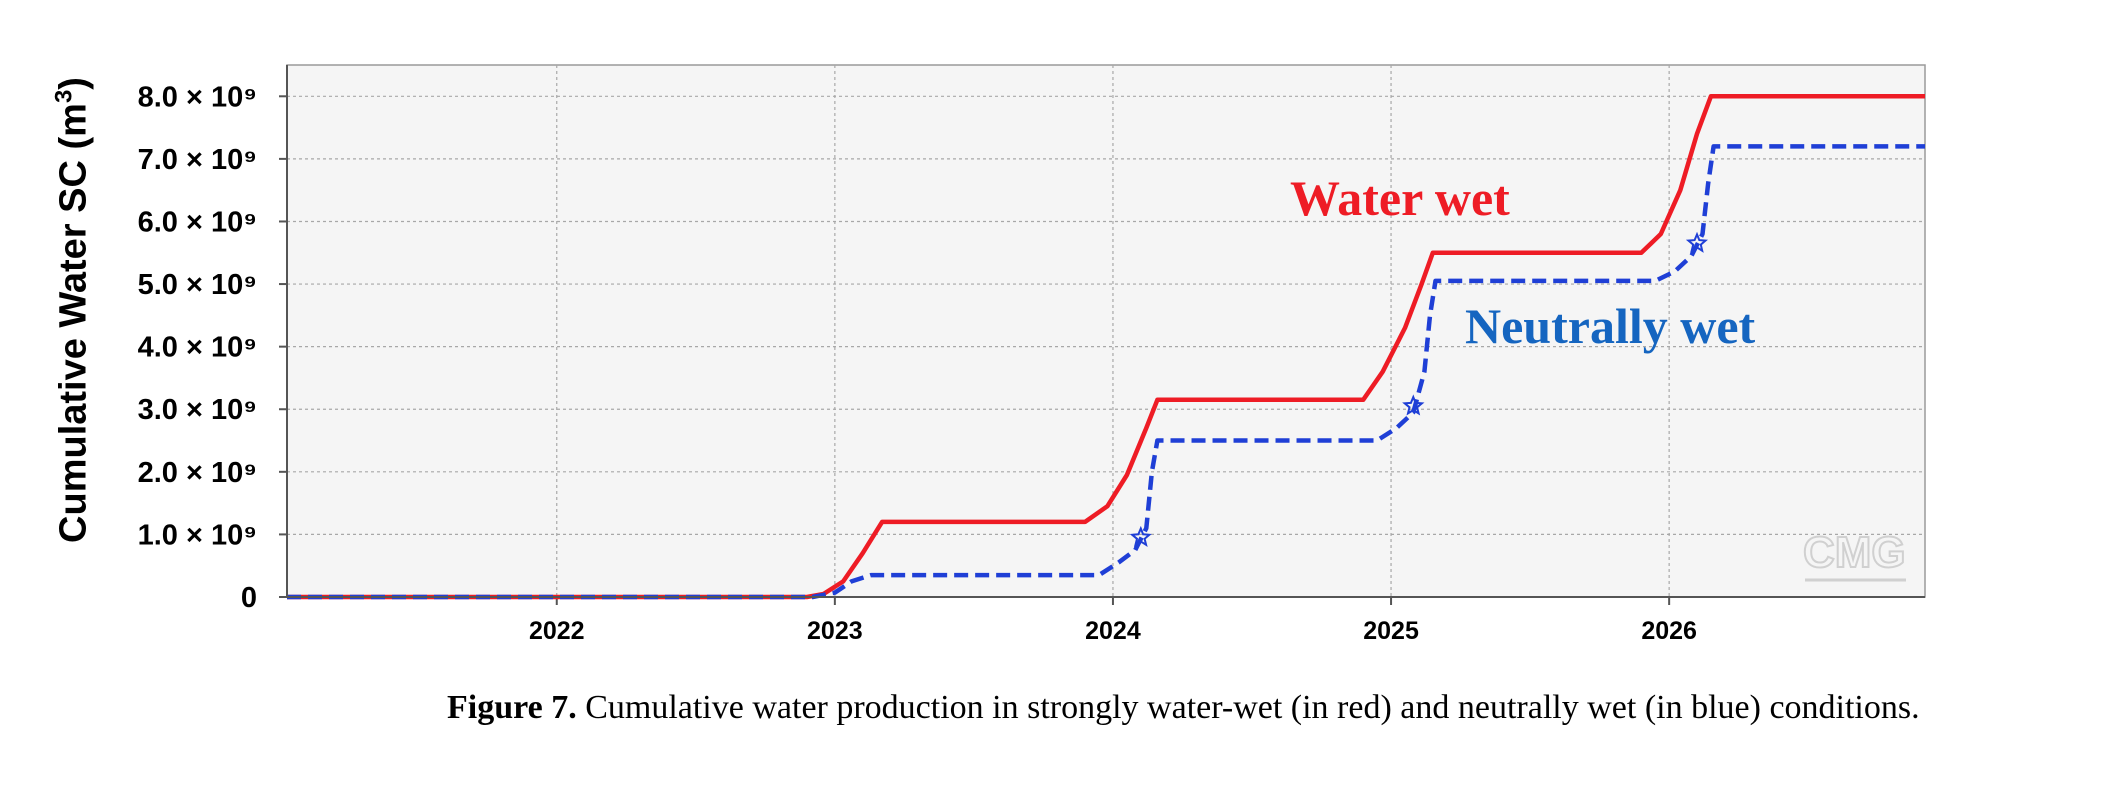  I want to click on x-tick-label: 2026, so click(1669, 631).